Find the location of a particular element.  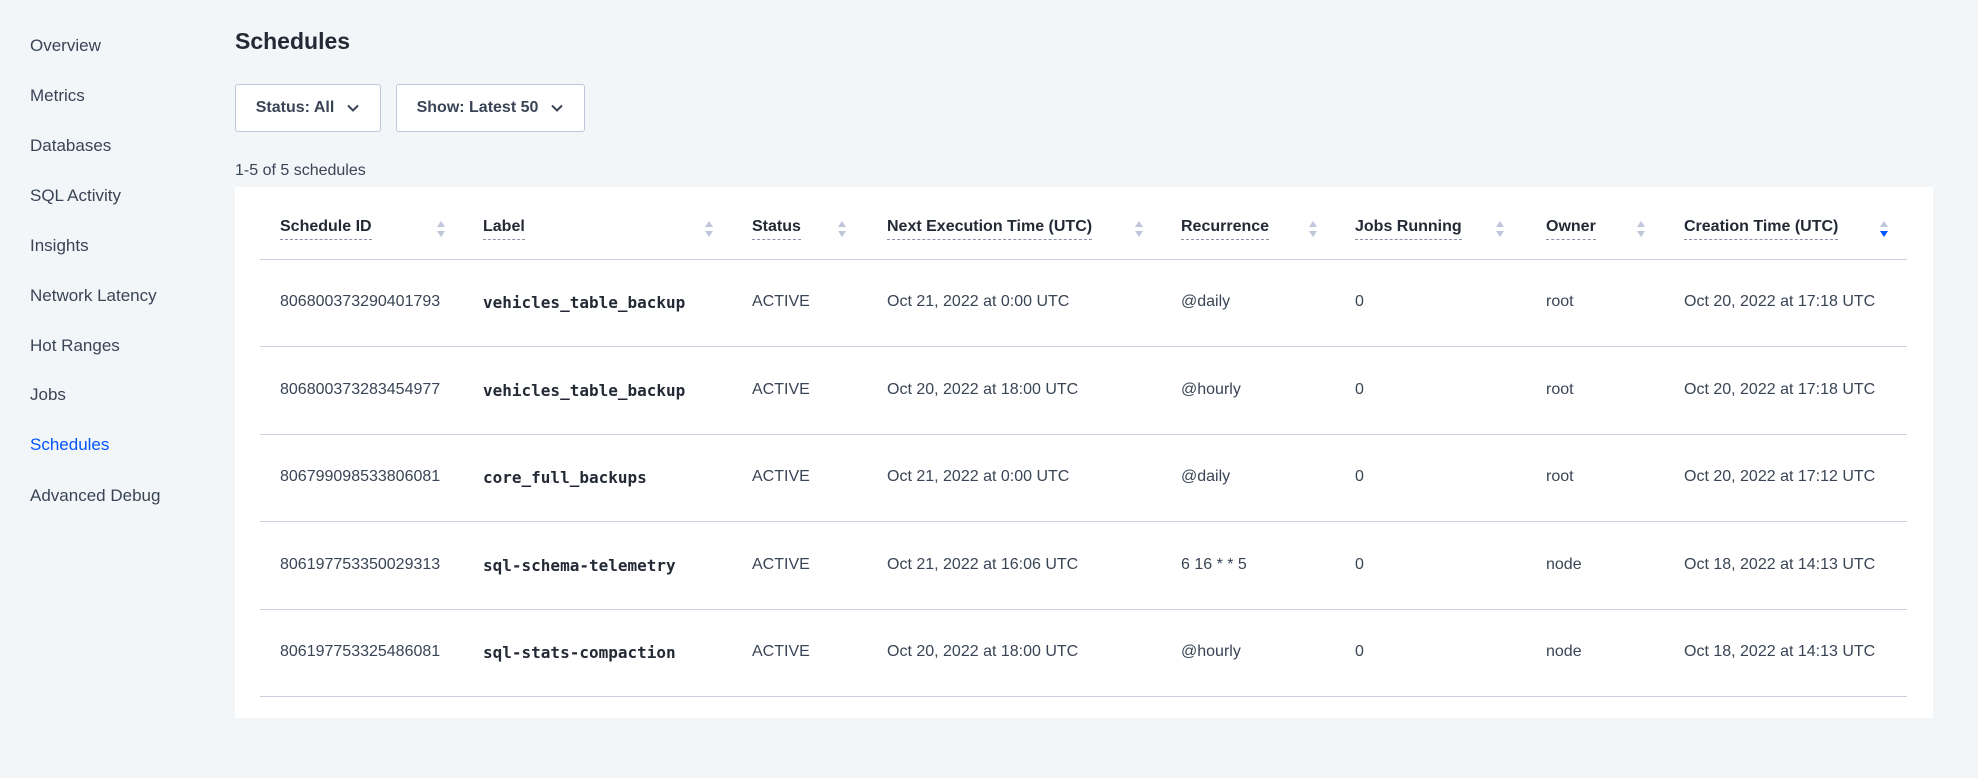

column-header-schedule-id: Schedule ID is located at coordinates (326, 229).